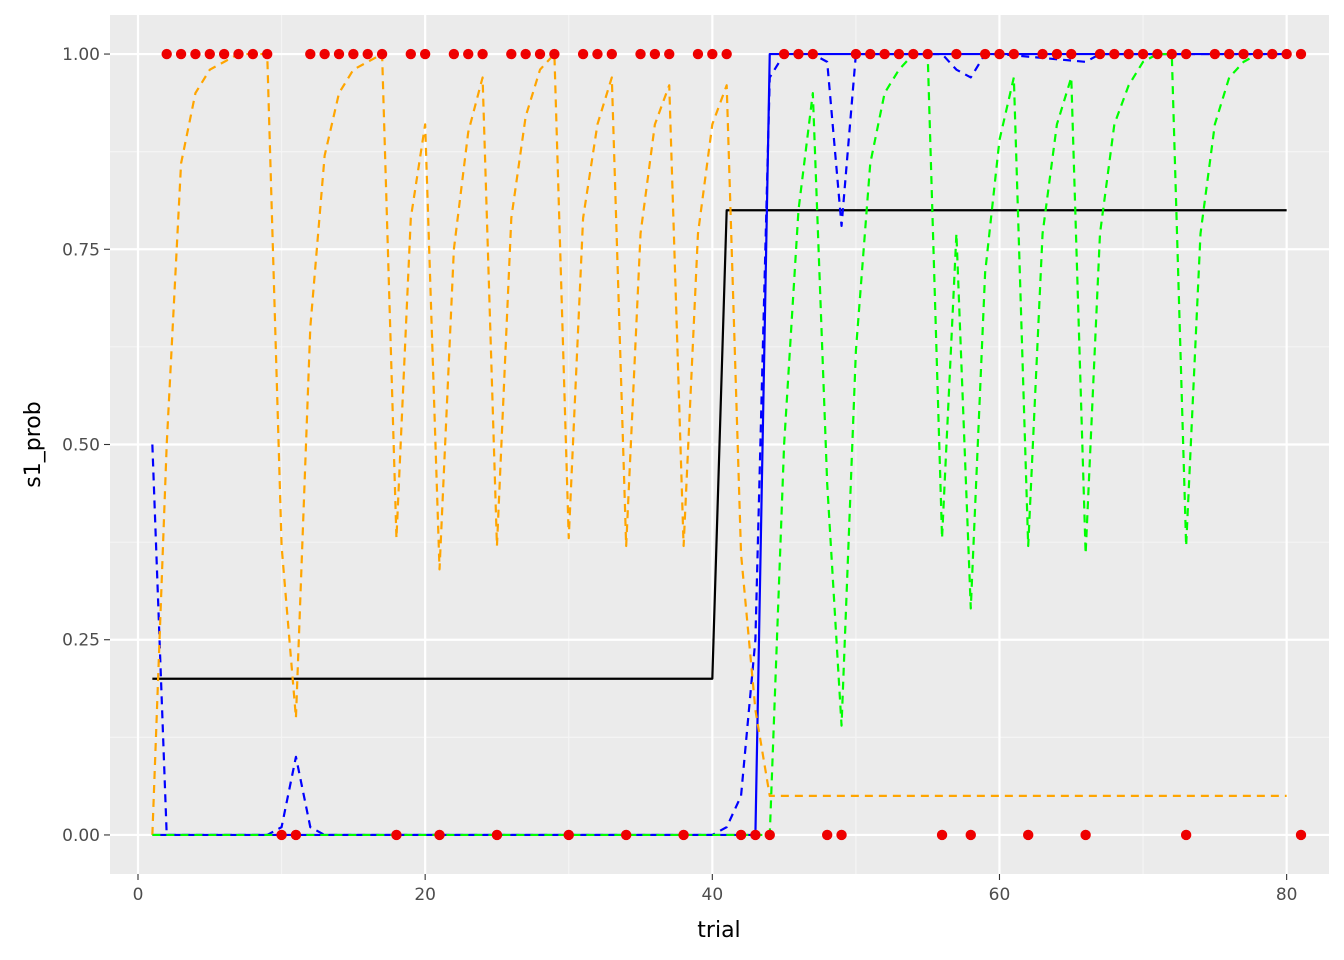 This screenshot has height=960, width=1344. What do you see at coordinates (81, 641) in the screenshot?
I see `y-tick-label: 0.25` at bounding box center [81, 641].